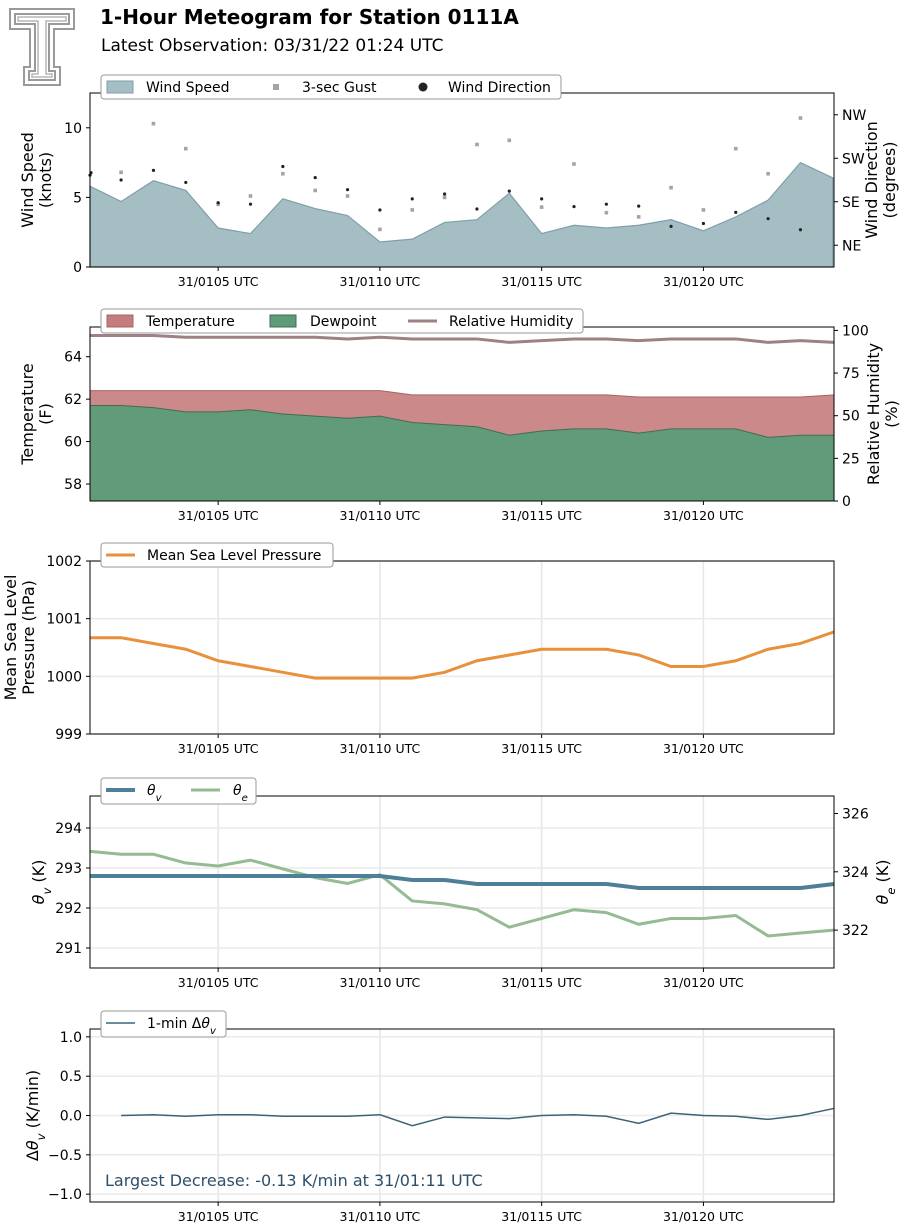  What do you see at coordinates (851, 246) in the screenshot?
I see `y2-tick-label: NE` at bounding box center [851, 246].